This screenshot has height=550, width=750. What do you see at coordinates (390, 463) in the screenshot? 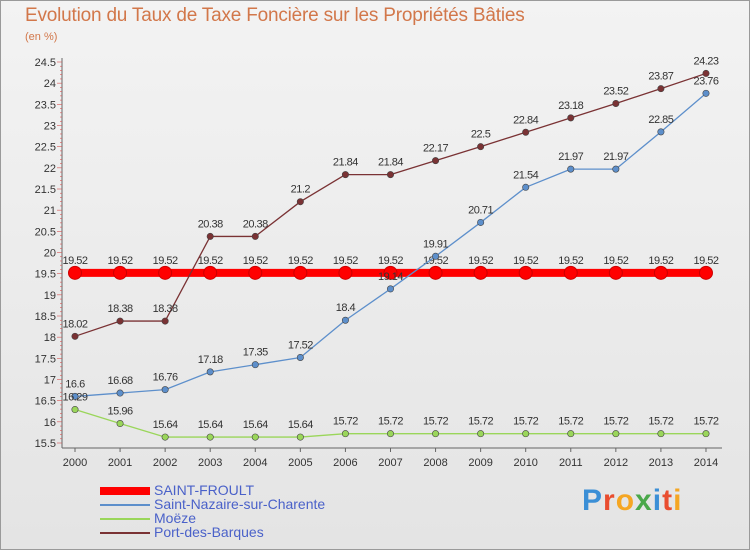
I see `x-tick-label: 2007` at bounding box center [390, 463].